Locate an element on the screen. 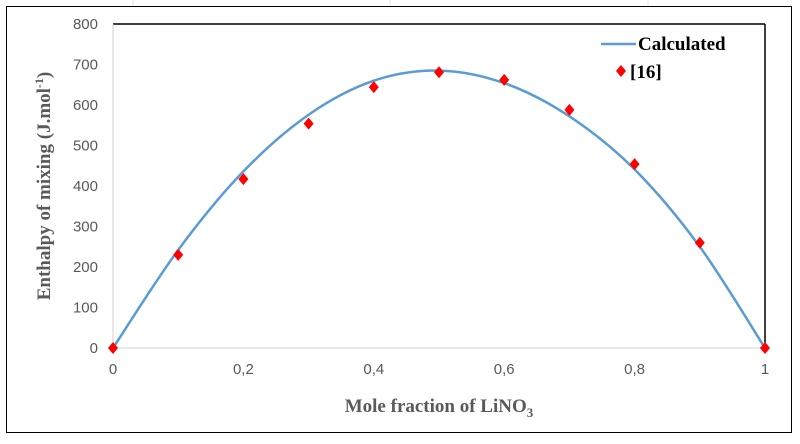 Image resolution: width=800 pixels, height=444 pixels. sheet-gridlines is located at coordinates (390, 3).